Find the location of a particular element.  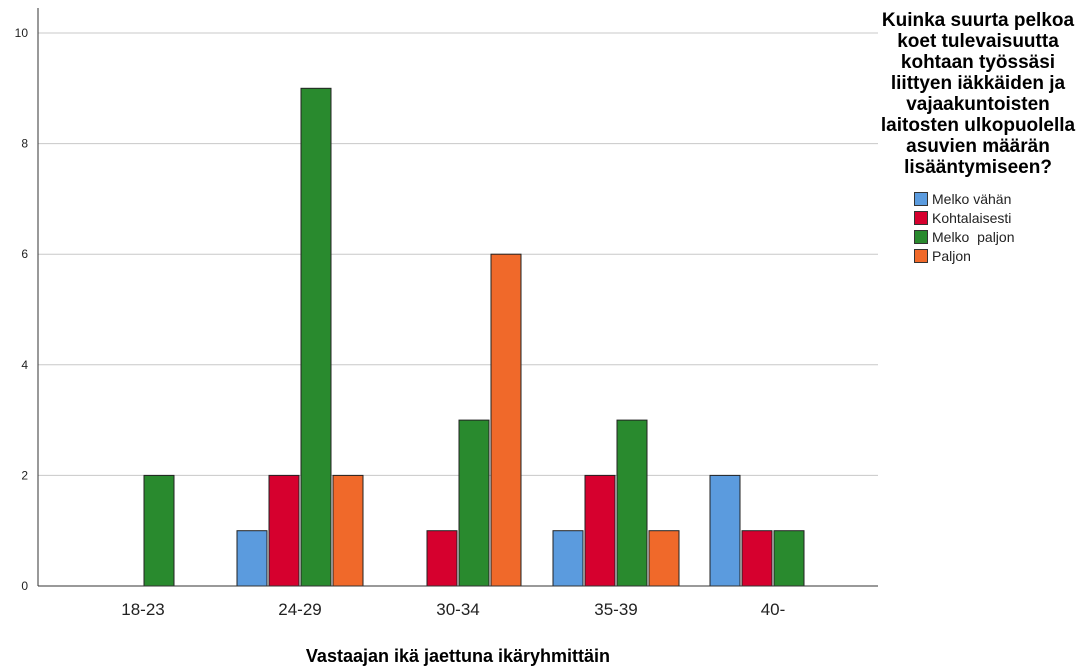

x-tick-labels: 18-23 24-29 30-34 35-39 40- is located at coordinates (453, 609).